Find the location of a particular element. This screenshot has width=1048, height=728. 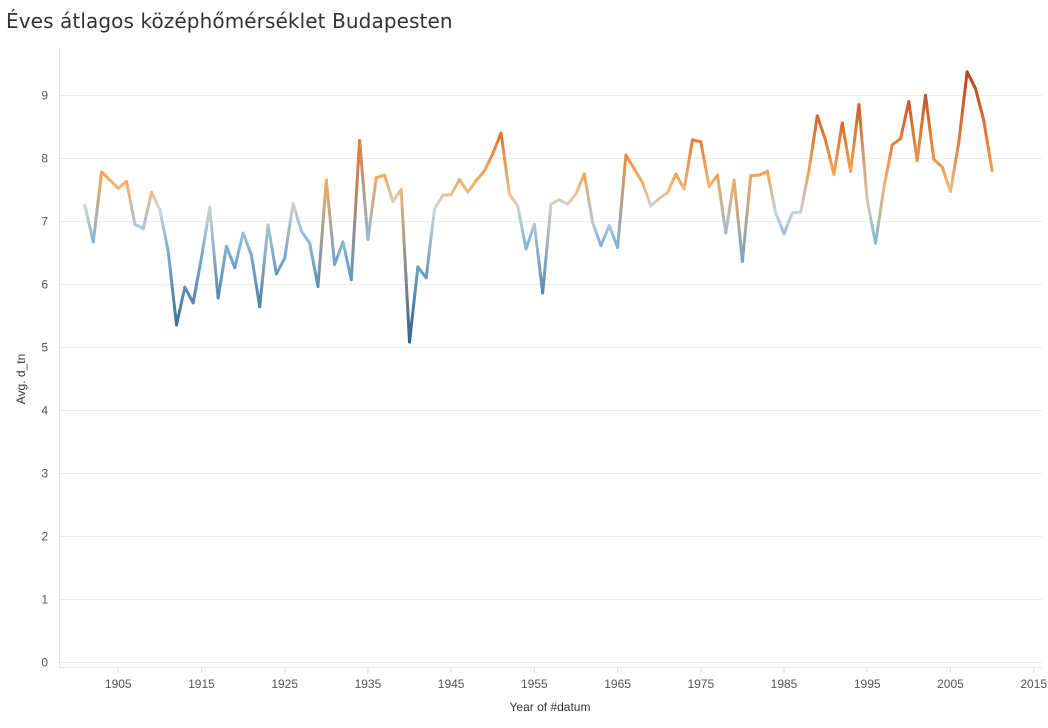

data-point-1919 is located at coordinates (234, 267).